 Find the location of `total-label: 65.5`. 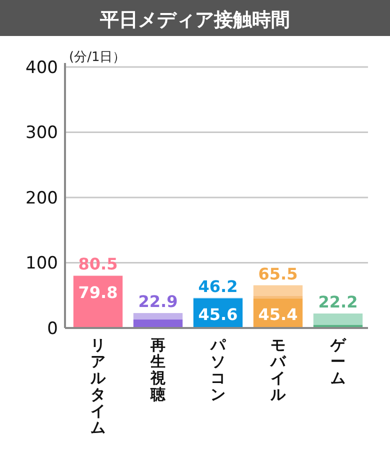

total-label: 65.5 is located at coordinates (278, 274).